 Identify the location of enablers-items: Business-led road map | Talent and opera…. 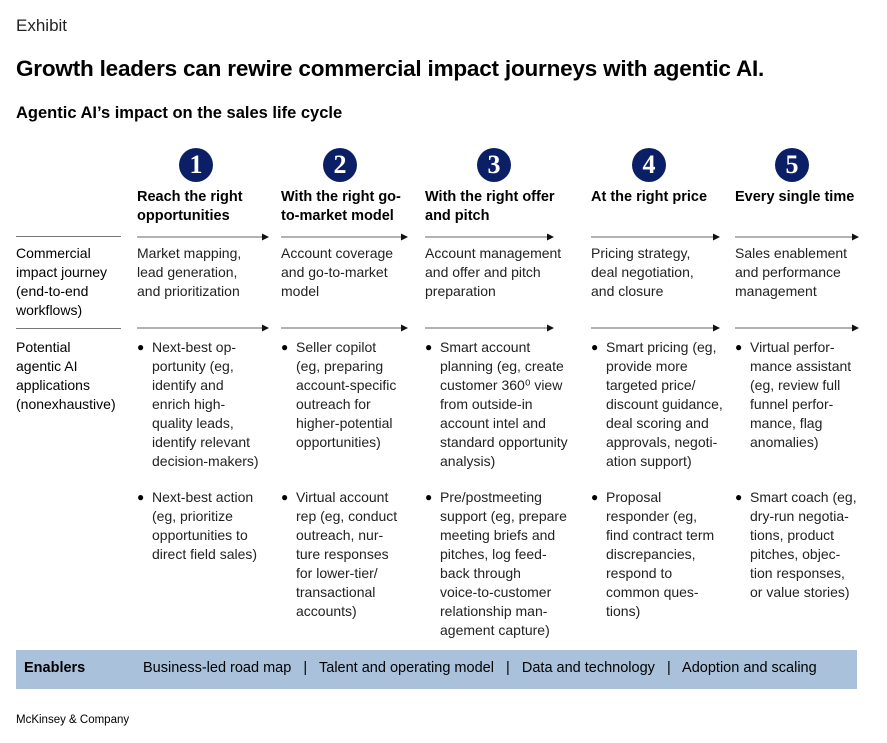
(480, 668).